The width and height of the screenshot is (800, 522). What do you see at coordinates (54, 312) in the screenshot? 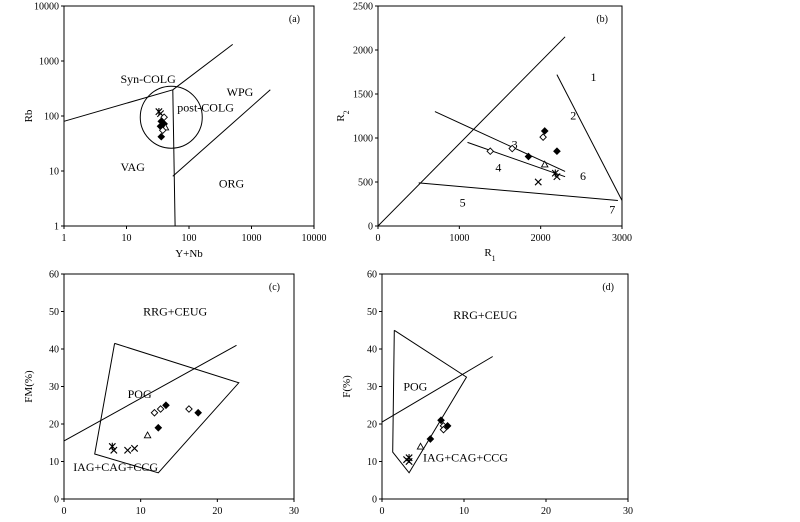
I see `y-tick-label: 50` at bounding box center [54, 312].